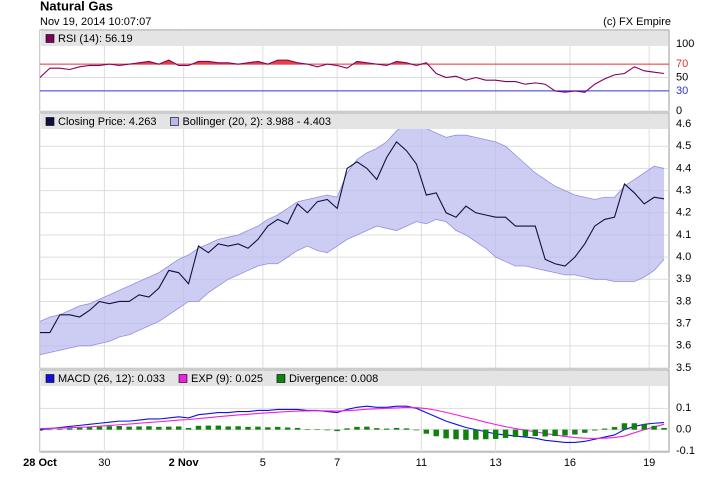 The image size is (710, 487). What do you see at coordinates (685, 451) in the screenshot?
I see `y-tick-label: -0.1` at bounding box center [685, 451].